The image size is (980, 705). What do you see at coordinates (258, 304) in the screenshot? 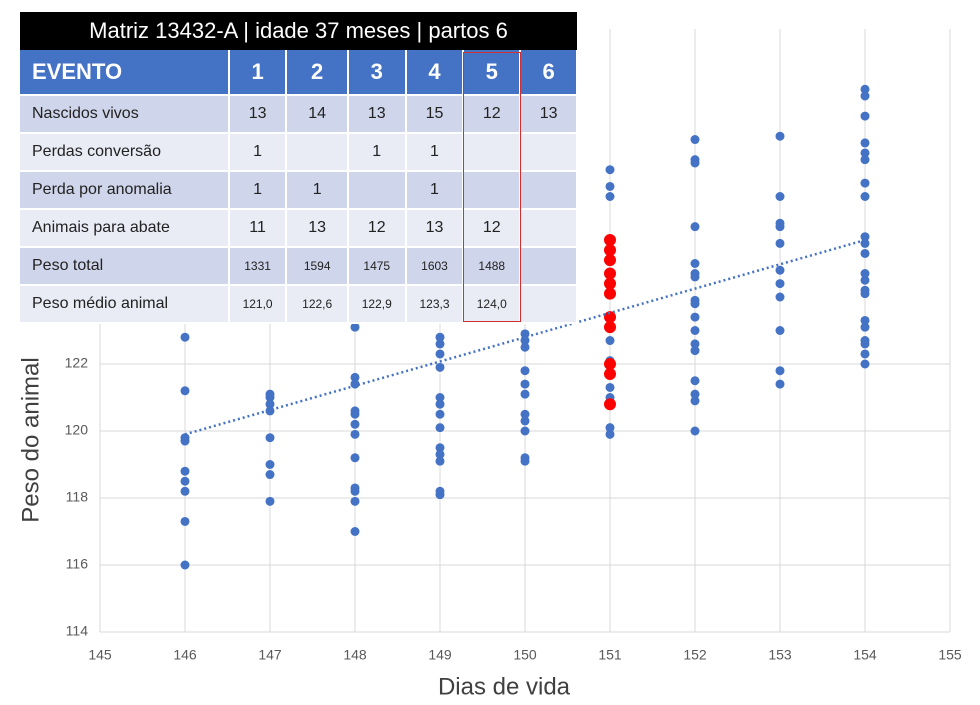
I see `table-cell: 121,0` at bounding box center [258, 304].